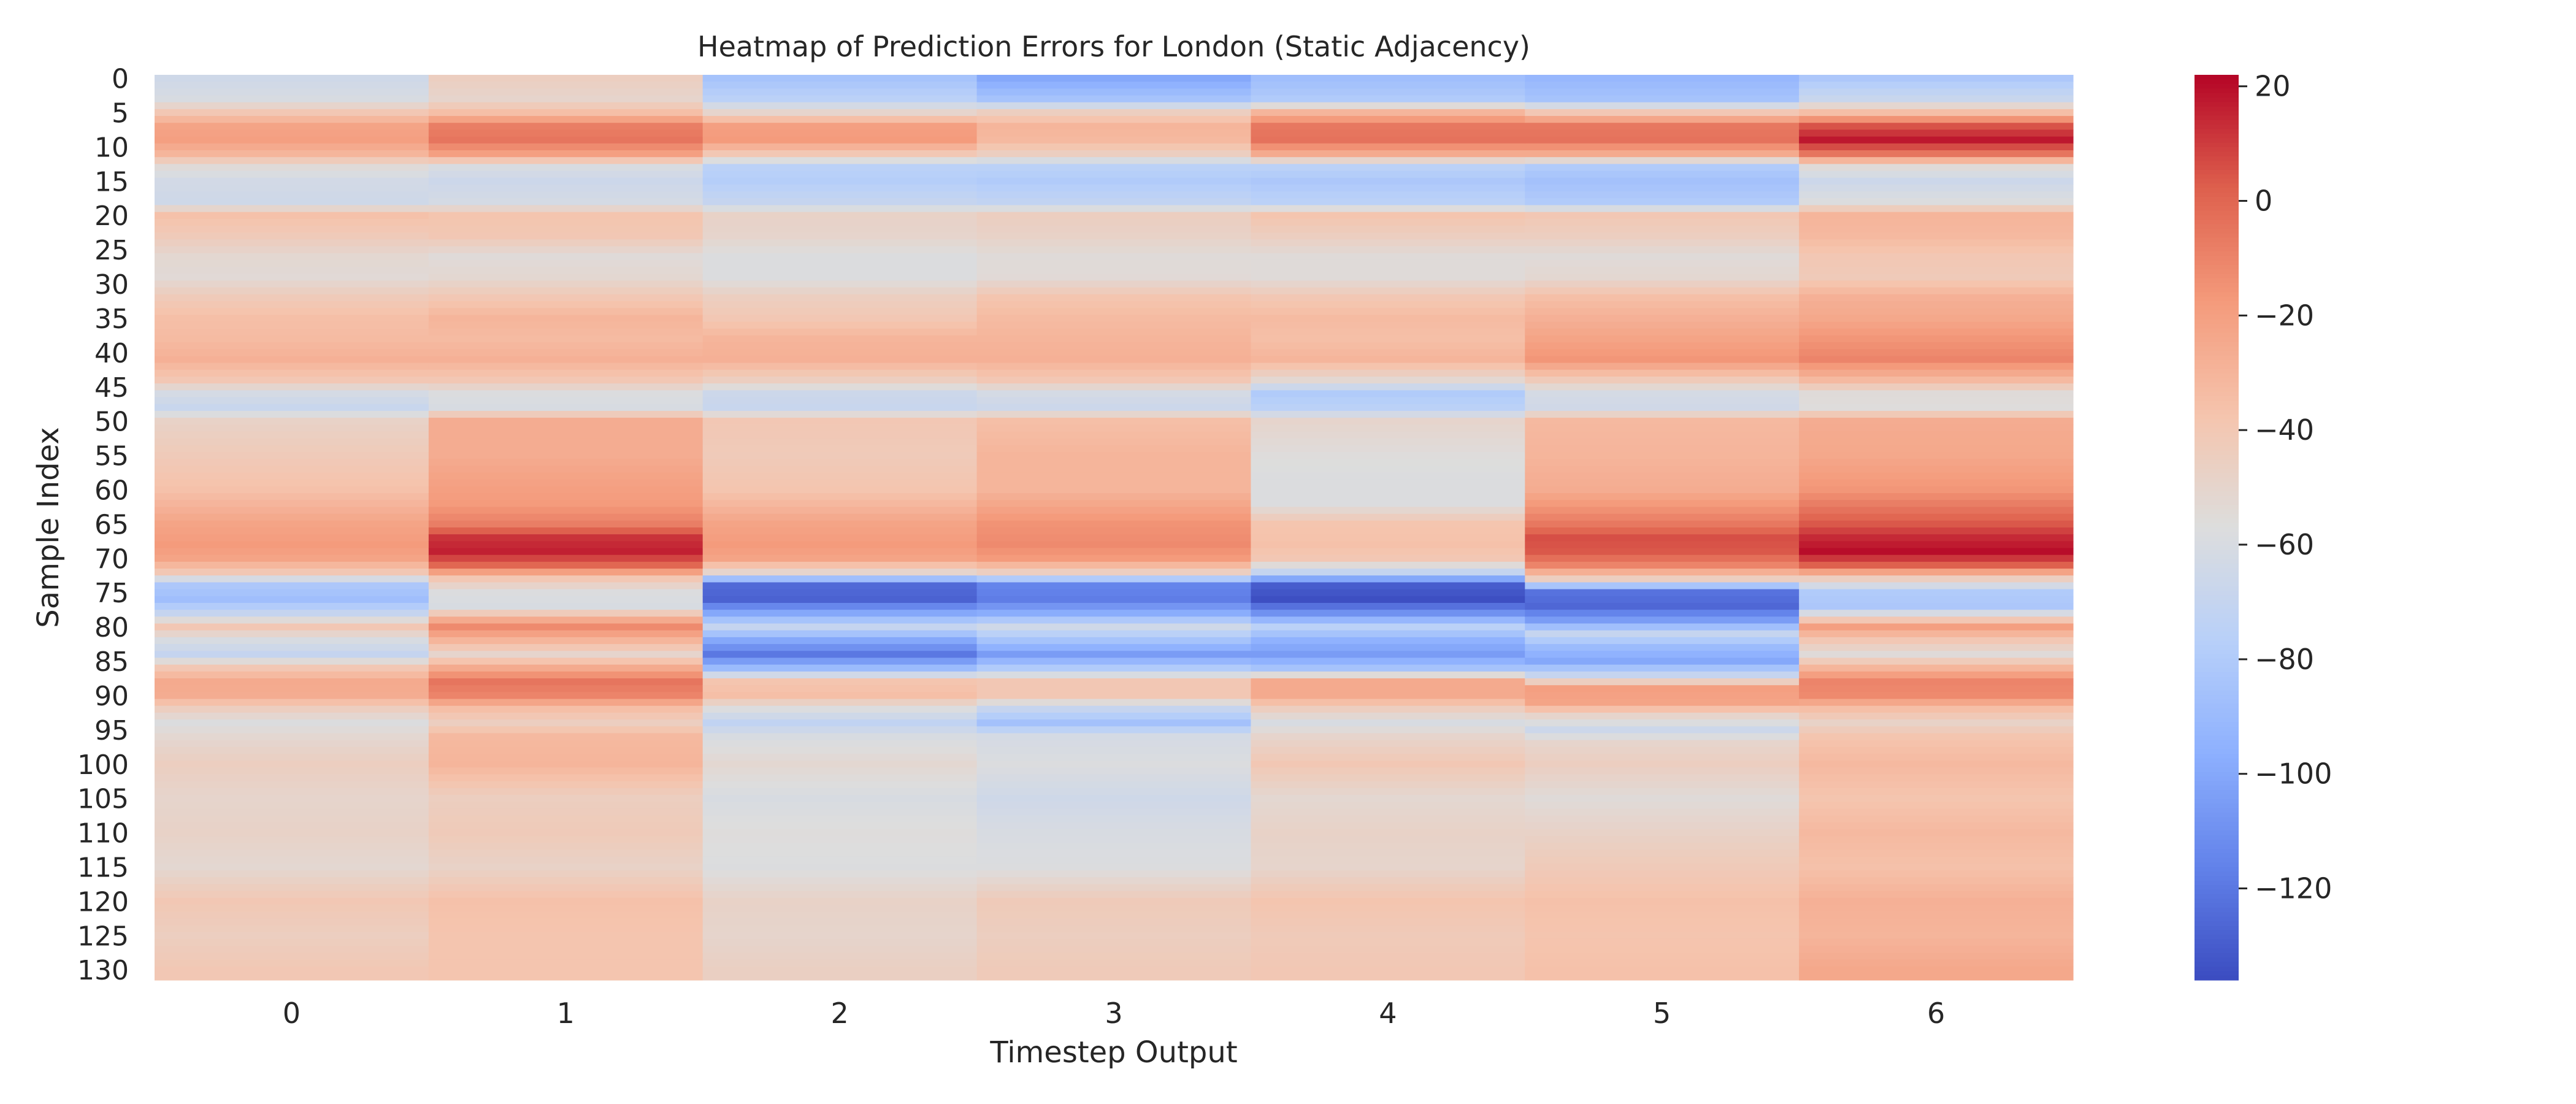 The image size is (2576, 1104). What do you see at coordinates (111, 181) in the screenshot?
I see `y-tick-label: 15` at bounding box center [111, 181].